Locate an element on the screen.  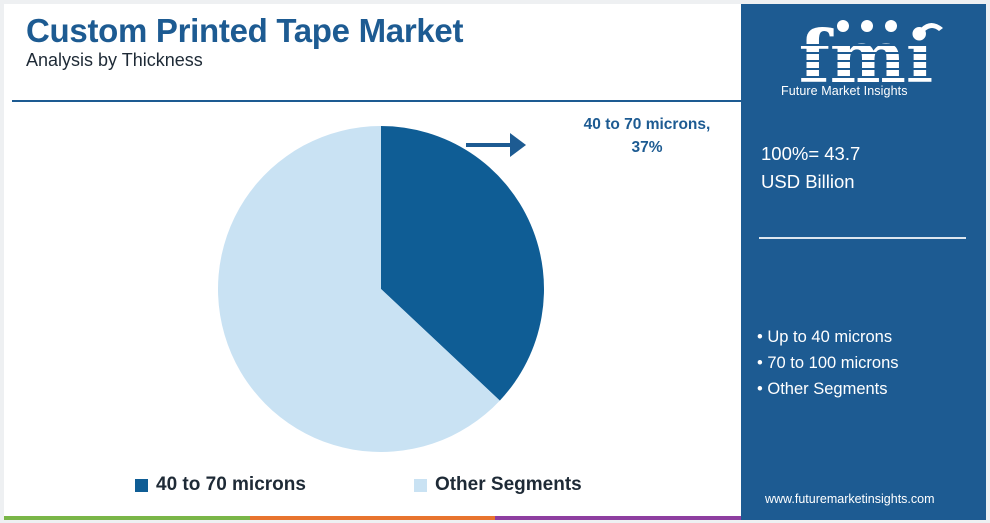
legend-item-main: 40 to 70 microns is located at coordinates (220, 485).